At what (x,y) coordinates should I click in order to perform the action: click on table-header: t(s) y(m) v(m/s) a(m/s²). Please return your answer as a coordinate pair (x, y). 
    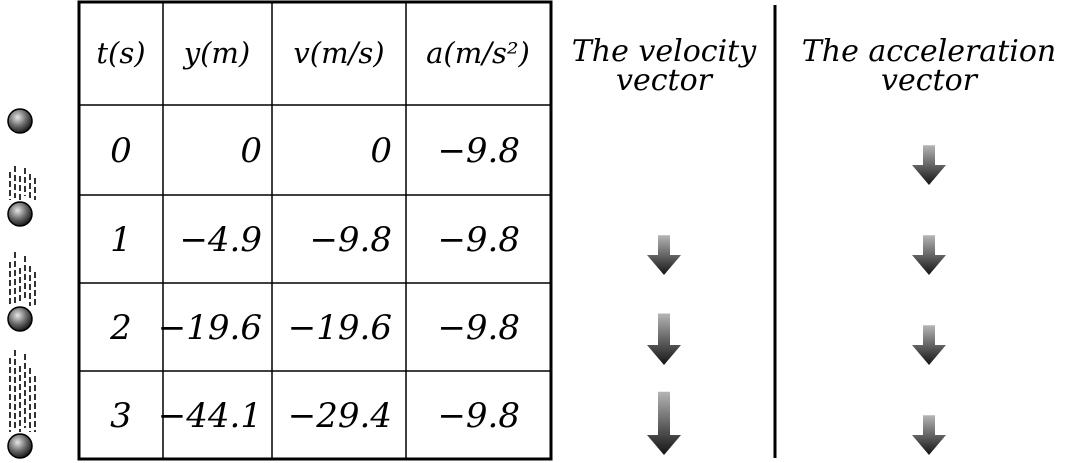
    Looking at the image, I should click on (312, 53).